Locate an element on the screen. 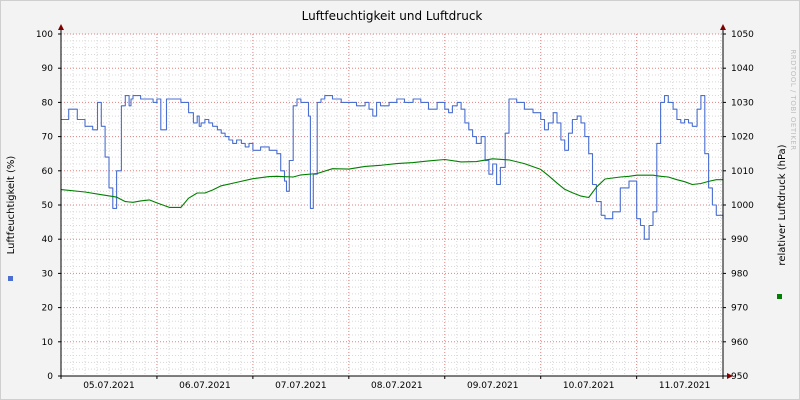 The image size is (800, 400). y-left-tick-label: 60 is located at coordinates (48, 172).